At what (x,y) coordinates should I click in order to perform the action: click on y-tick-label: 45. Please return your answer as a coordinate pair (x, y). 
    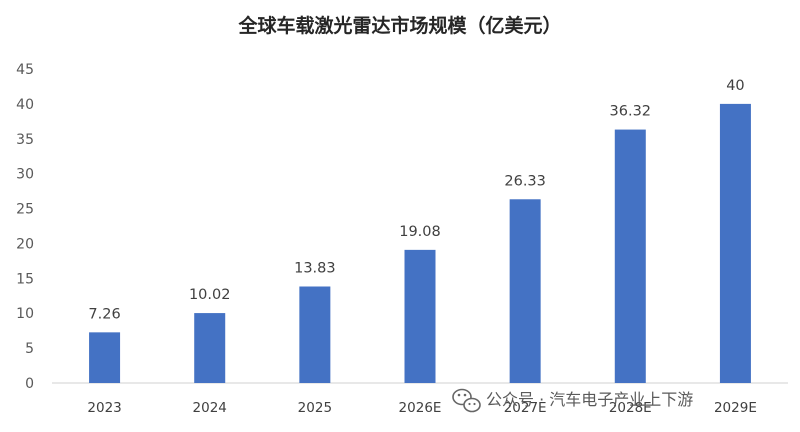
    Looking at the image, I should click on (25, 70).